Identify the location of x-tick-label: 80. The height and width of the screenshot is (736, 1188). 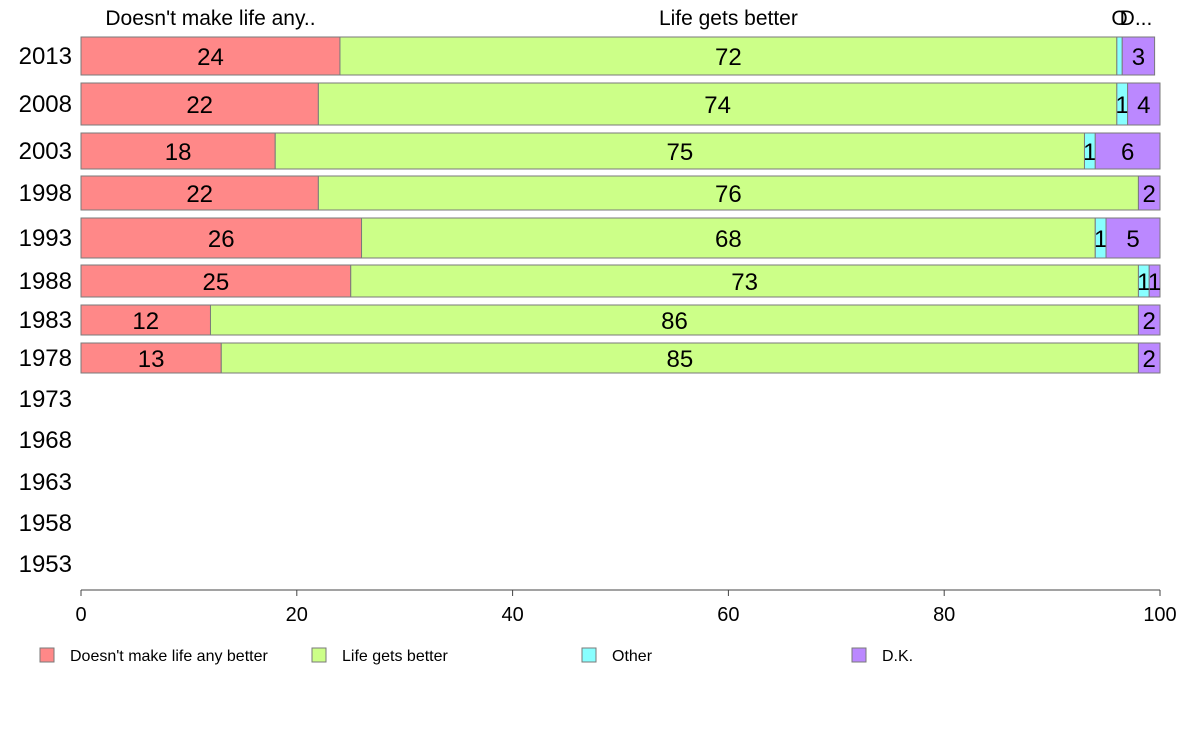
(944, 615).